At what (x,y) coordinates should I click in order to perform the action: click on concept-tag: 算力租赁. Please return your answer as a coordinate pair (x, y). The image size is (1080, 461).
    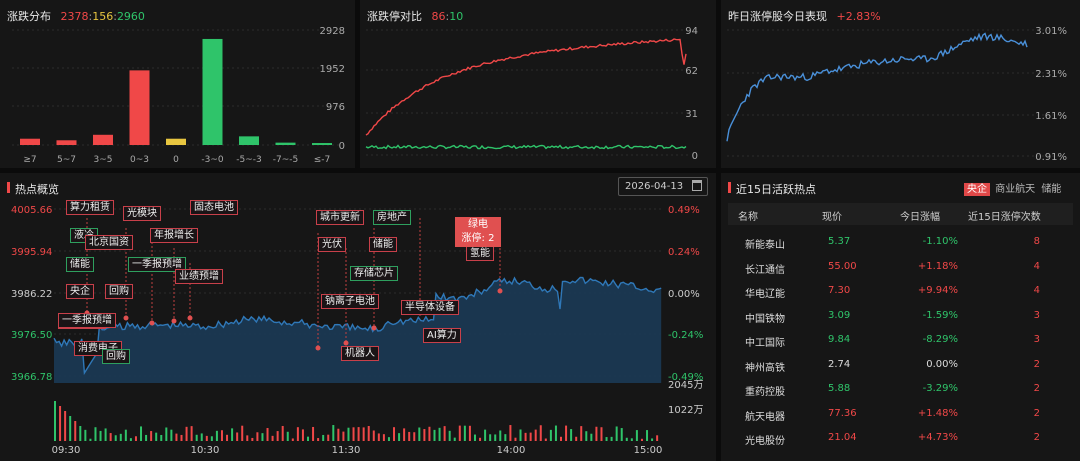
    Looking at the image, I should click on (90, 207).